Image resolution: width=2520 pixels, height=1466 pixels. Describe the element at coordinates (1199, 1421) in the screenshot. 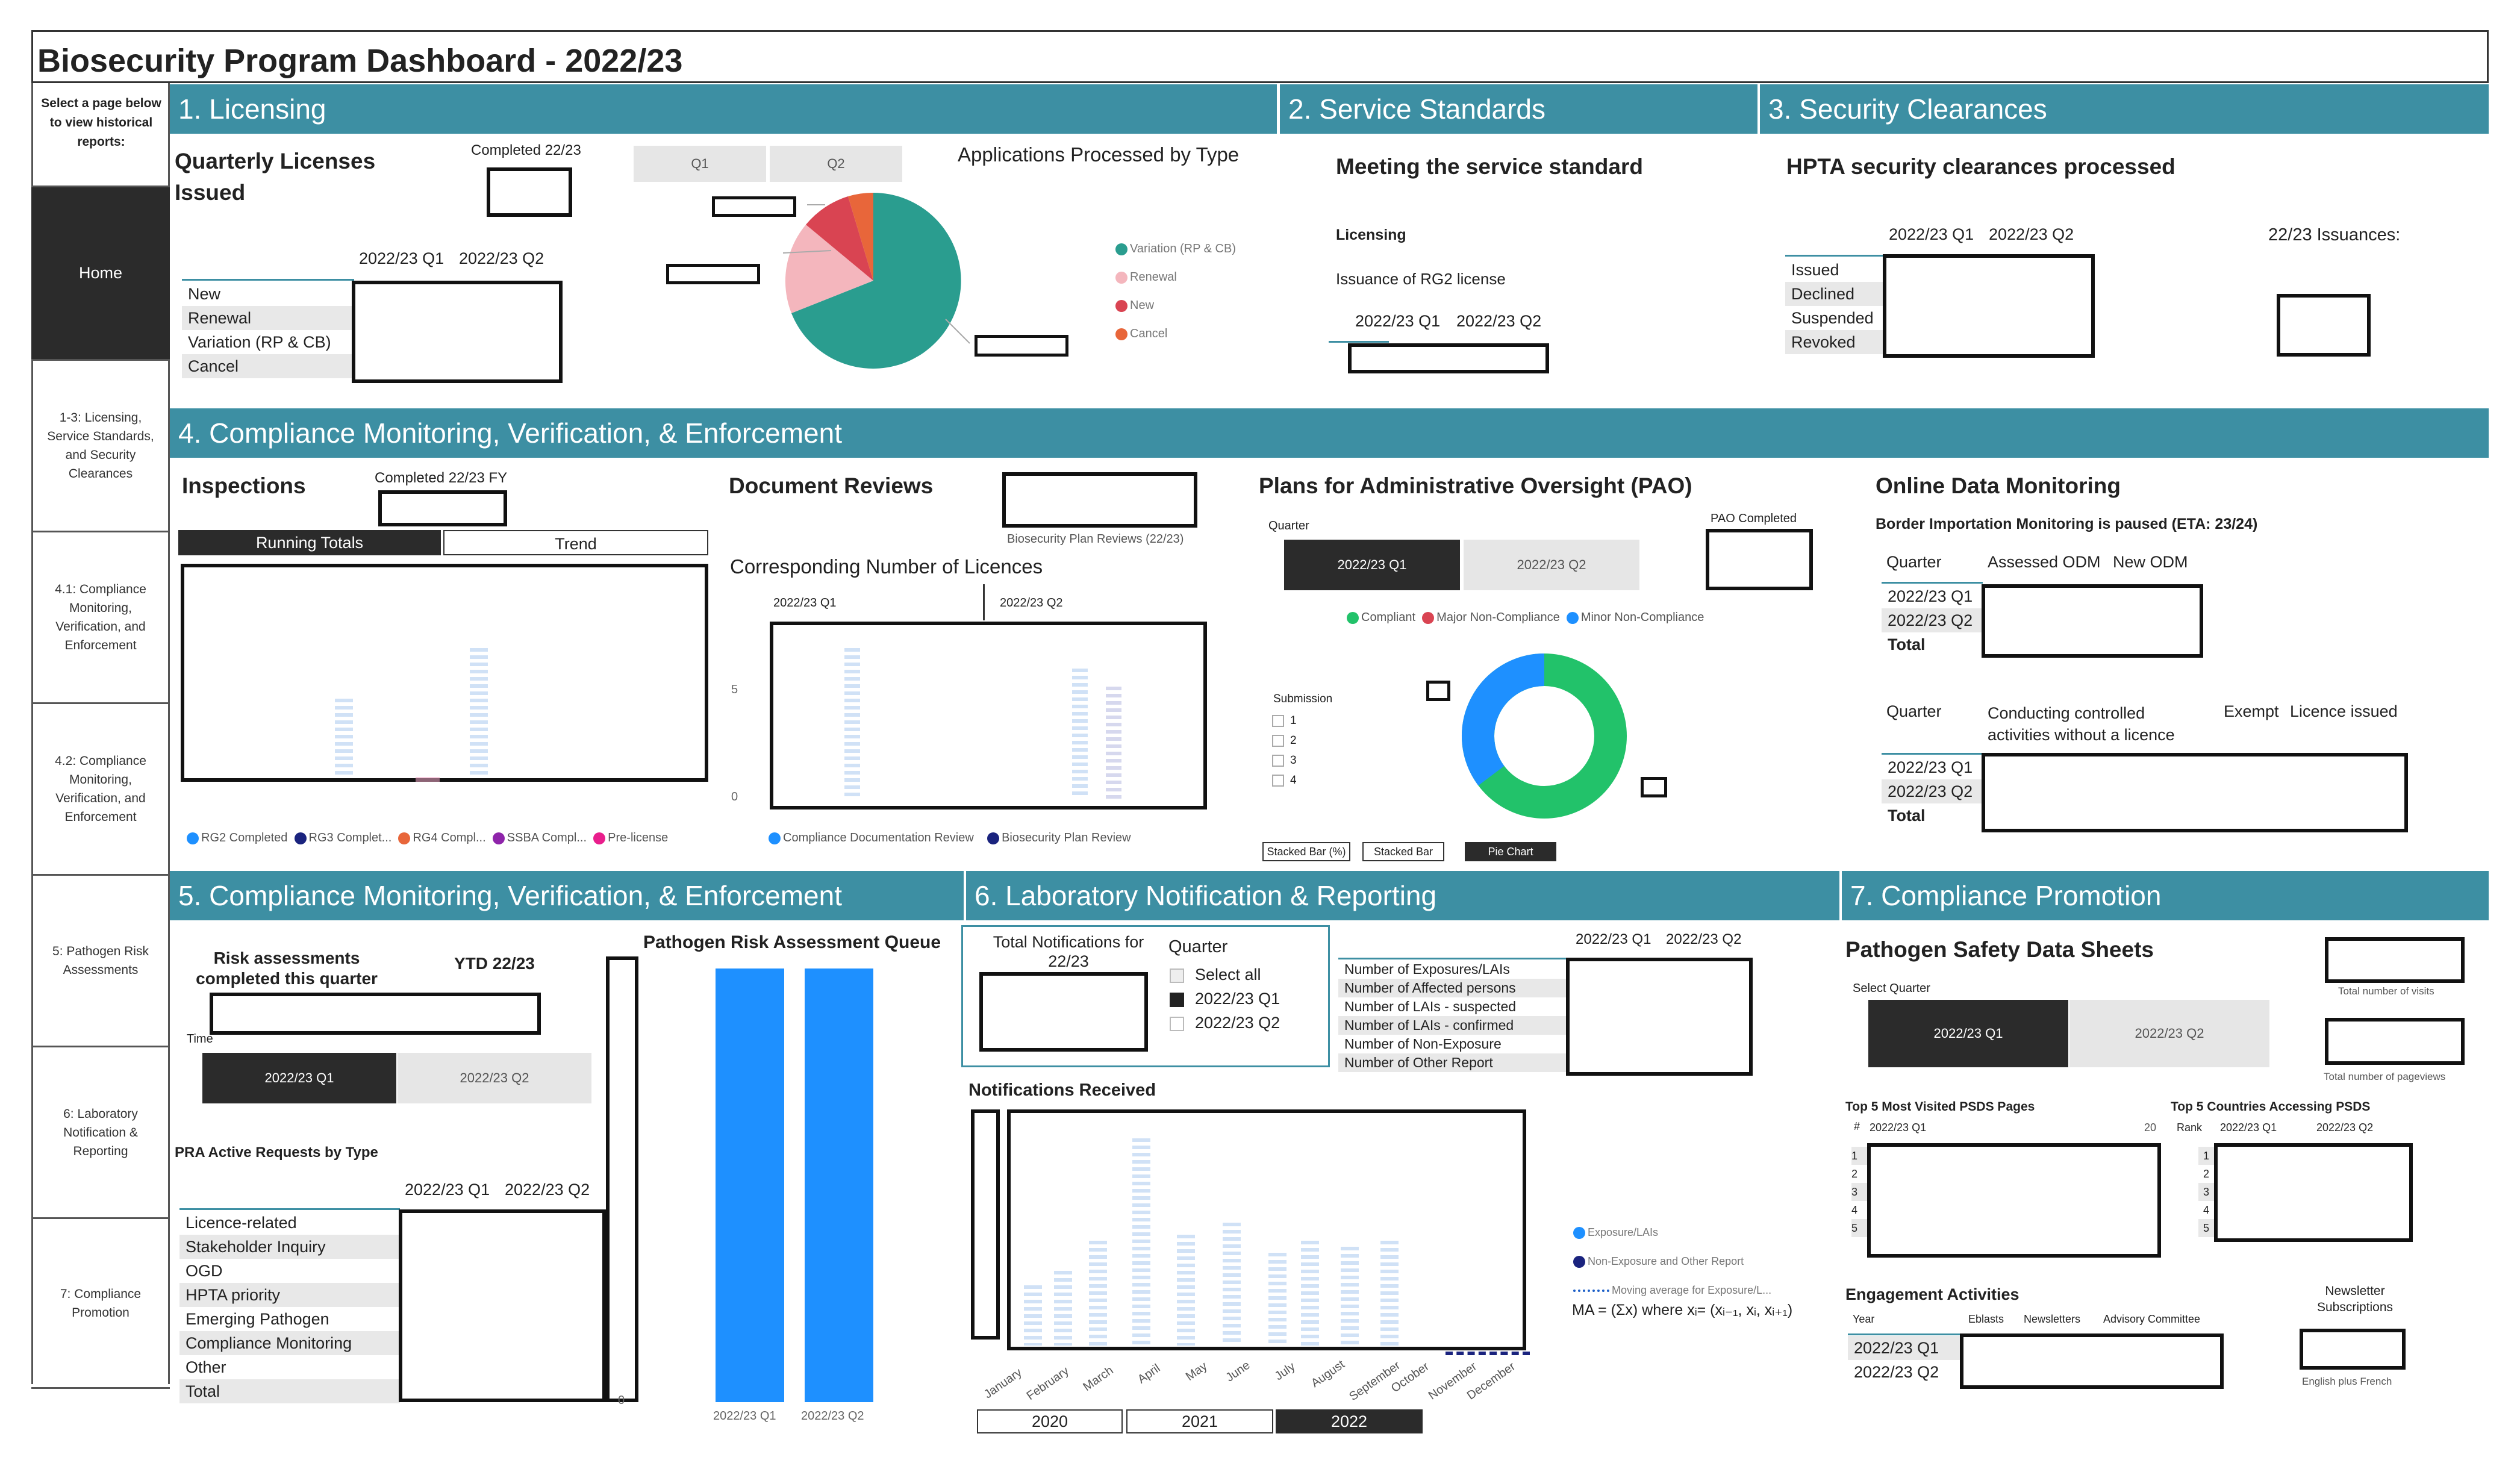

I see `year-2021-button: 2021` at that location.